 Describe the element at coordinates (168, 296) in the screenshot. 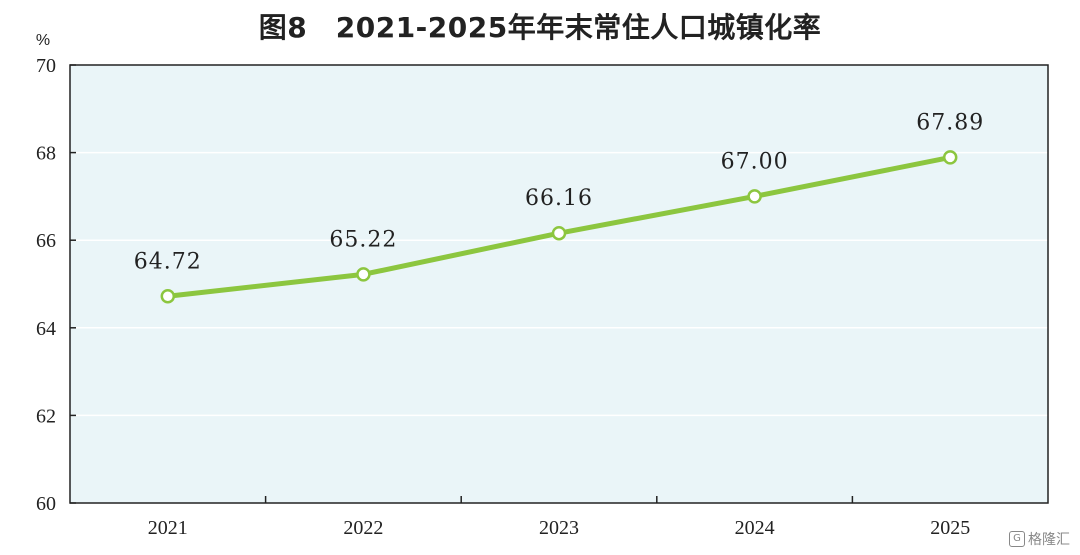

I see `data-point-2021` at that location.